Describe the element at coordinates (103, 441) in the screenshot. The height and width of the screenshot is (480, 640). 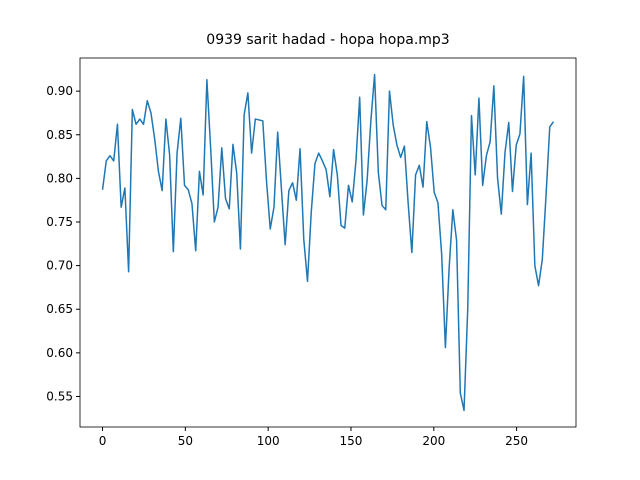
I see `x-tick-label: 0` at that location.